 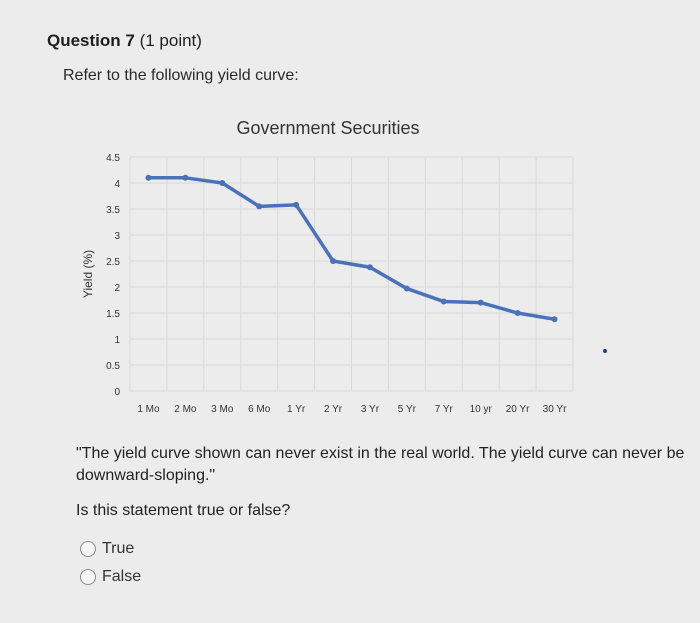 I want to click on series-line, so click(x=351, y=248).